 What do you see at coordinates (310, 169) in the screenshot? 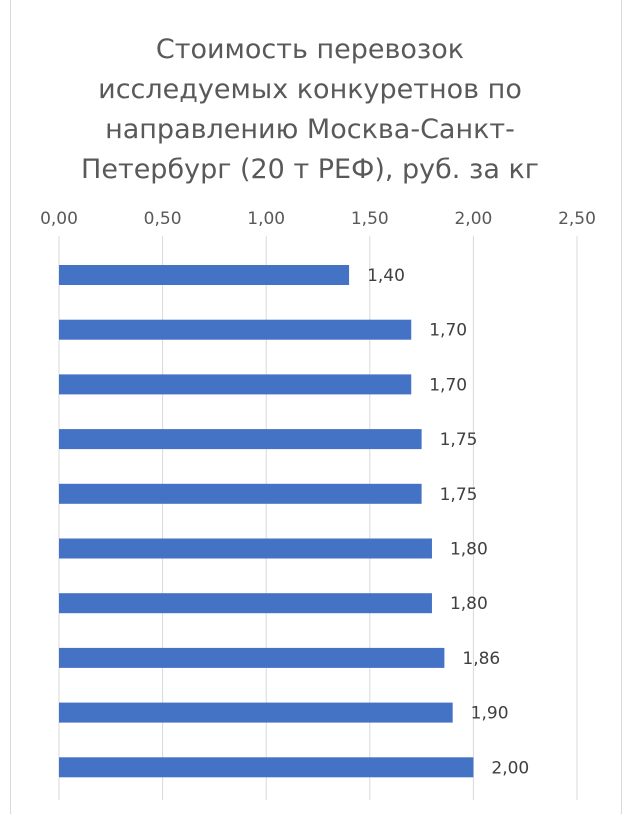
I see `chart-title-line-4: Петербург (20 т РЕФ), руб. за кг` at bounding box center [310, 169].